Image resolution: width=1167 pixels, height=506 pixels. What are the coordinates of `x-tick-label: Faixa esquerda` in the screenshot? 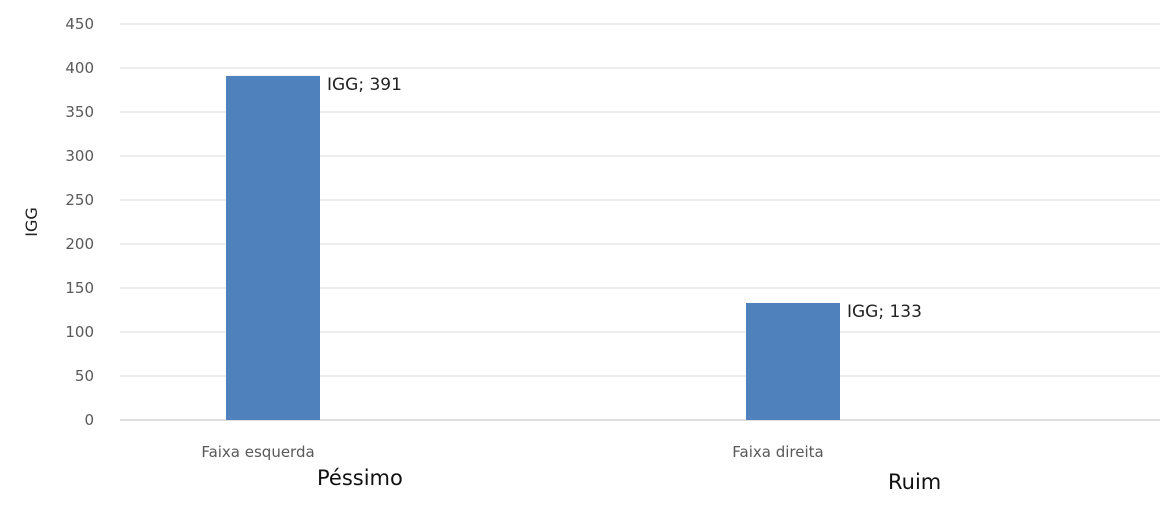 It's located at (257, 452).